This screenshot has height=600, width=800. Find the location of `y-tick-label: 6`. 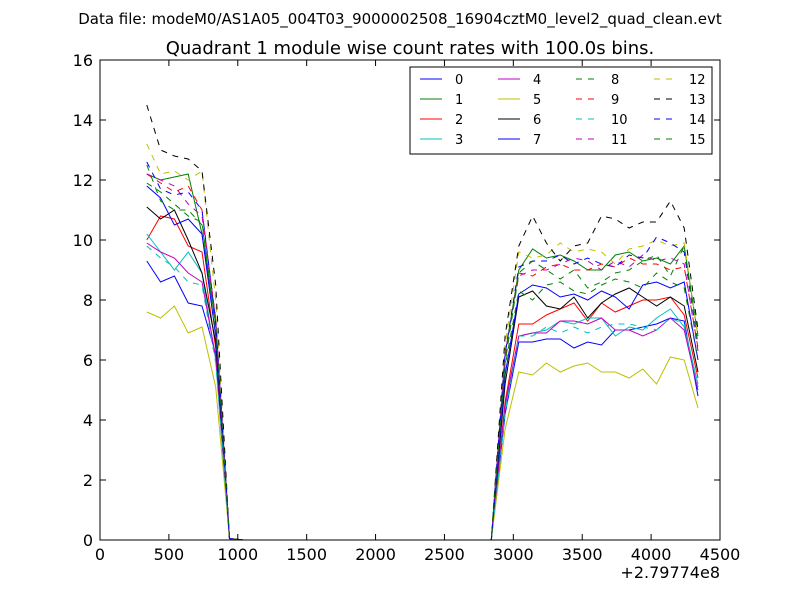

y-tick-label: 6 is located at coordinates (88, 360).